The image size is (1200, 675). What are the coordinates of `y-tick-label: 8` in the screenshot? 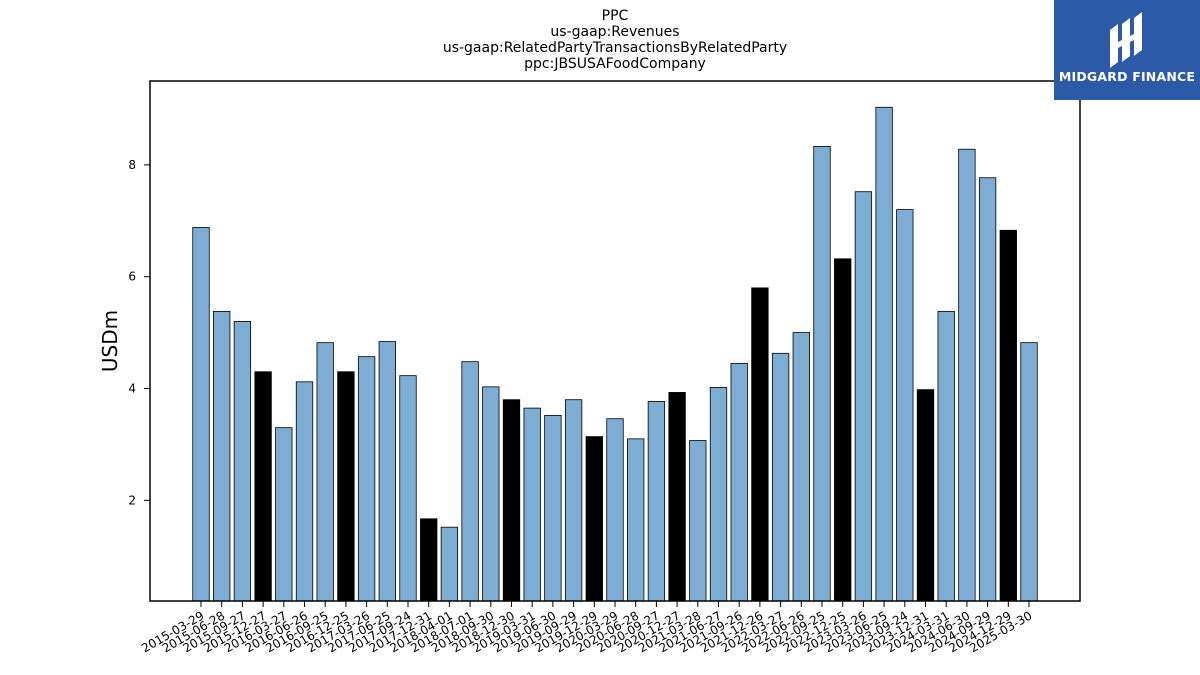 It's located at (132, 165).